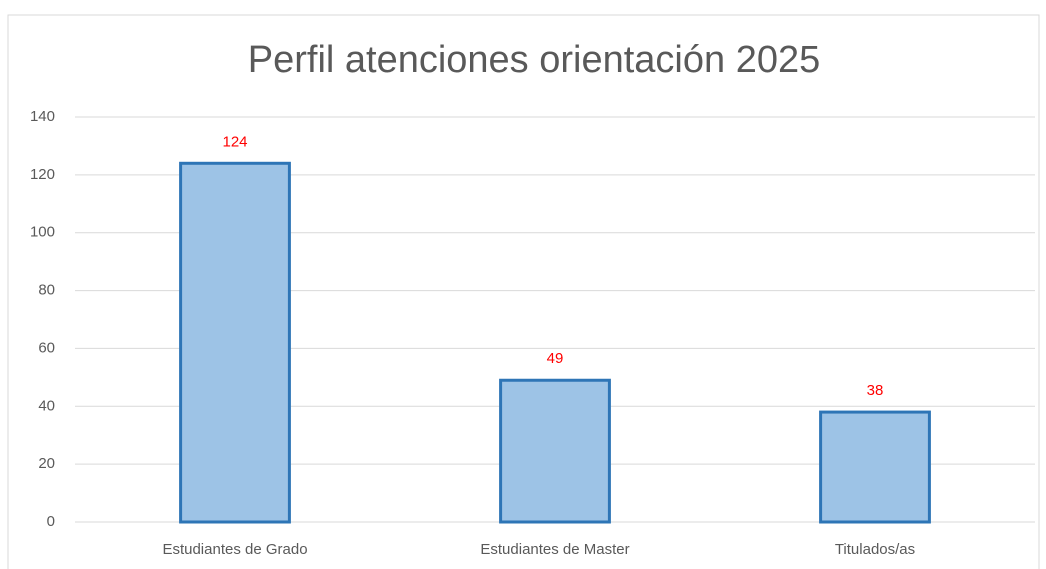 Image resolution: width=1046 pixels, height=569 pixels. I want to click on x-tick-label: Titulados/as, so click(875, 549).